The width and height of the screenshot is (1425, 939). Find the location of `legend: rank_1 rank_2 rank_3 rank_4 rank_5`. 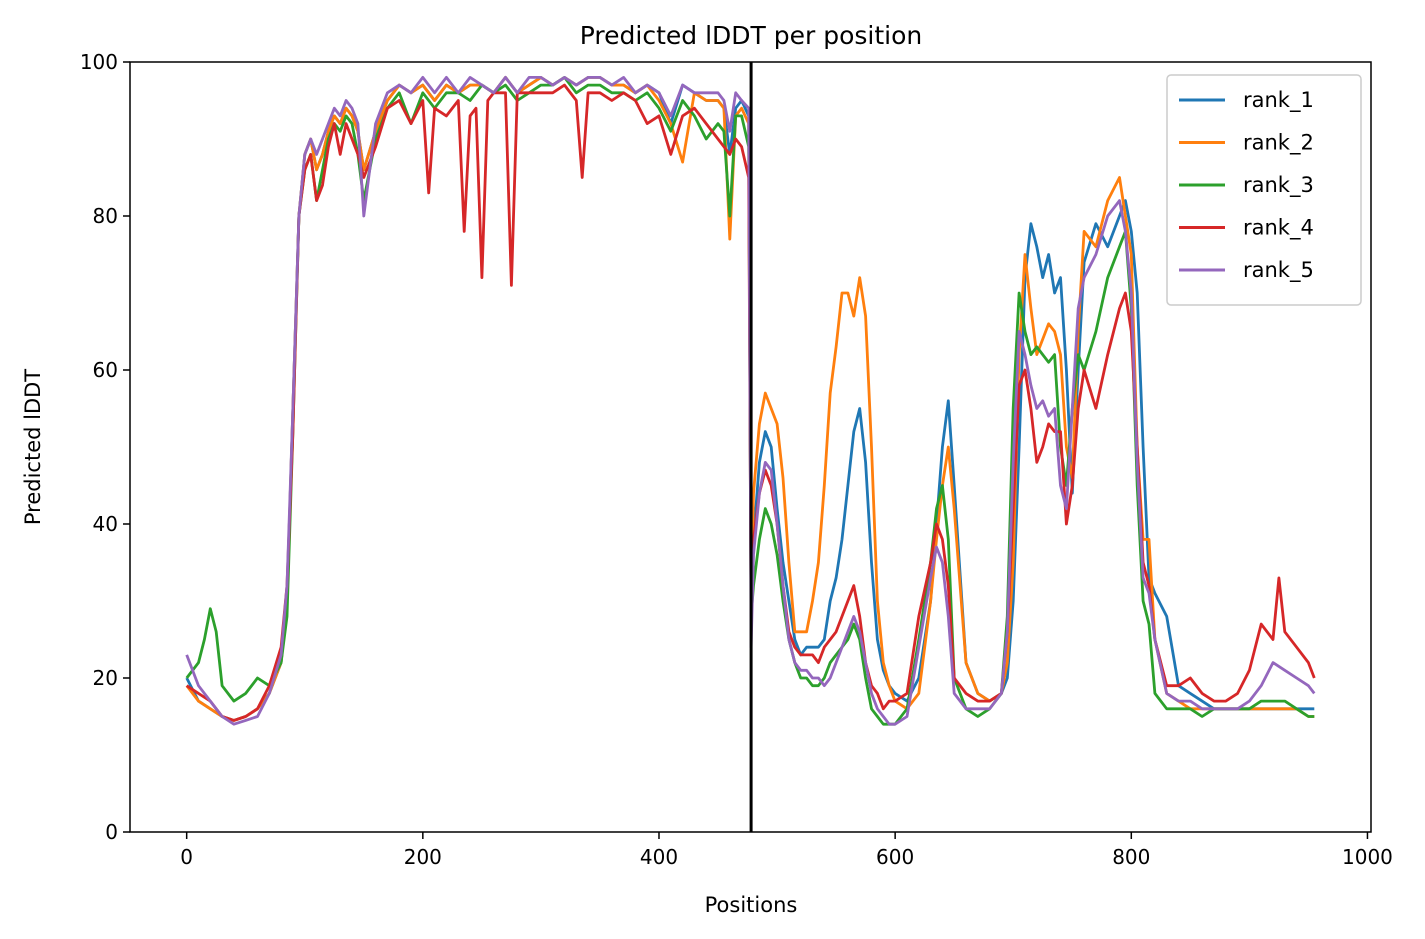

legend: rank_1 rank_2 rank_3 rank_4 rank_5 is located at coordinates (1264, 190).